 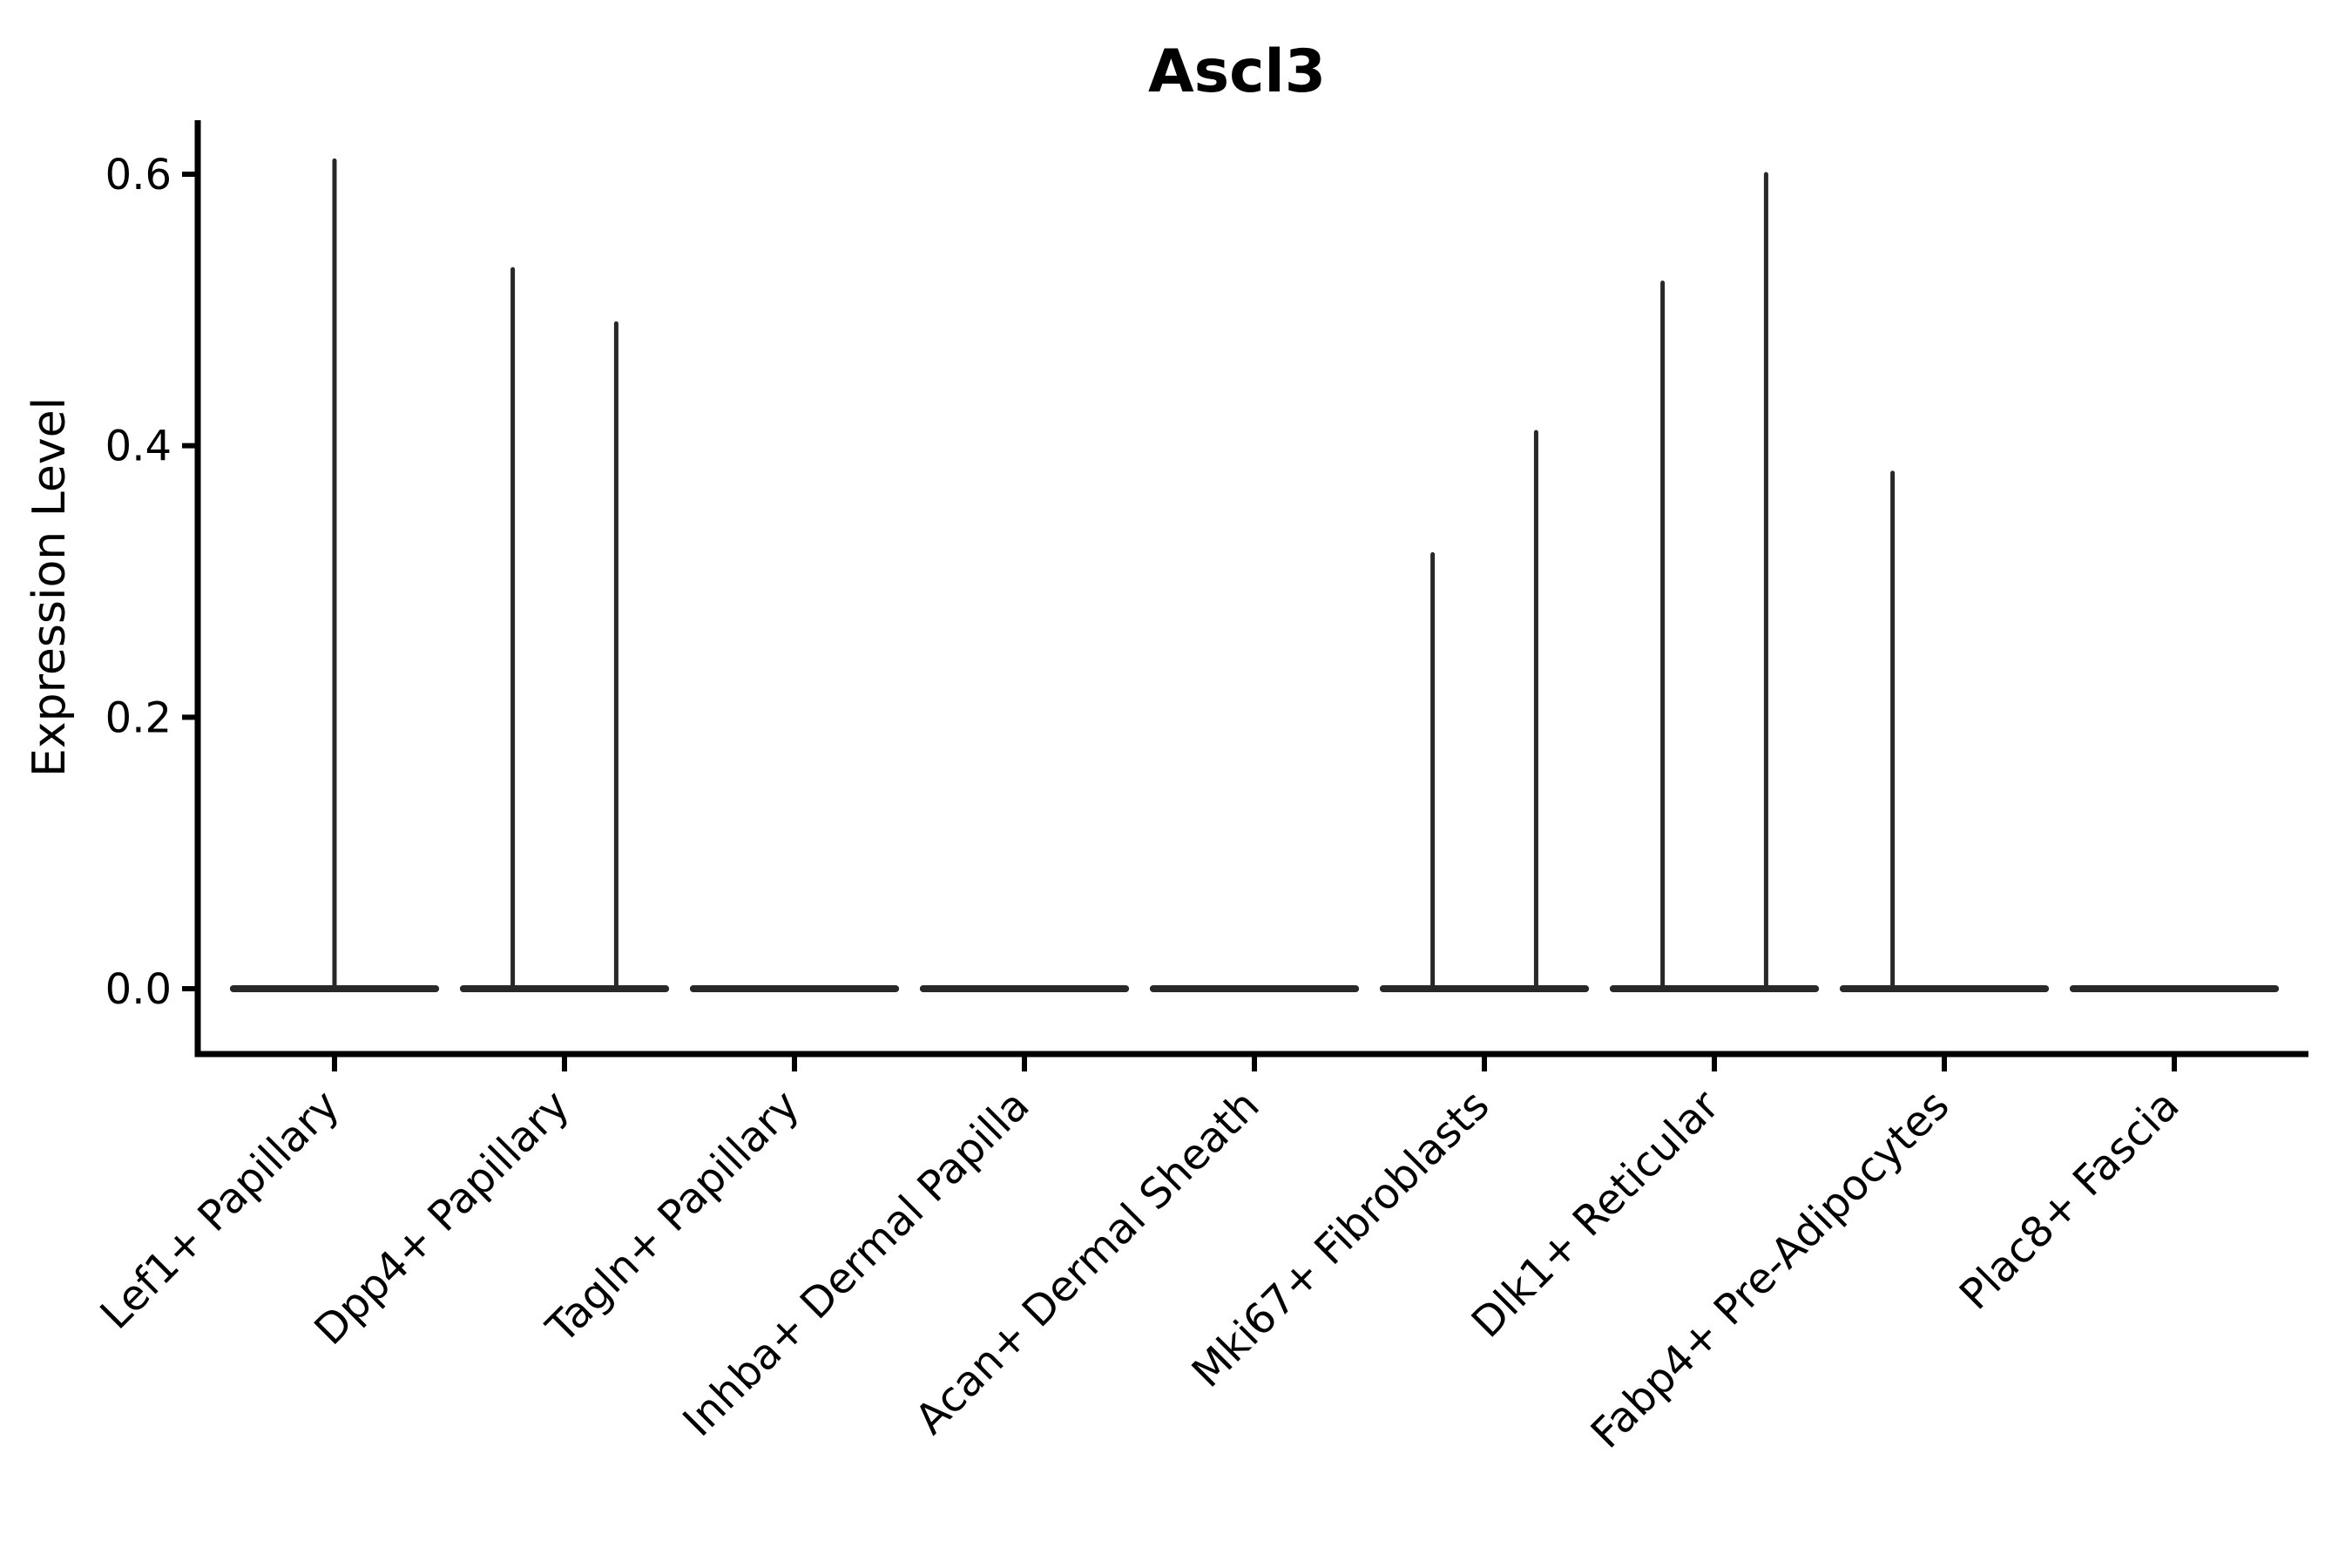 What do you see at coordinates (220, 1210) in the screenshot?
I see `x-tick-label: Lef1+ Papillary` at bounding box center [220, 1210].